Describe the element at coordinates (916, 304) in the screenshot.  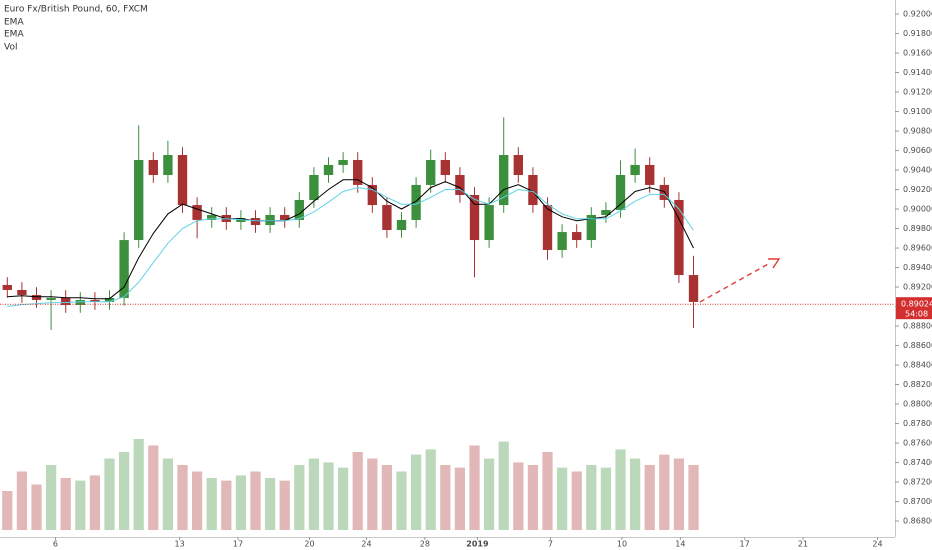
I see `last-price-label: 0.89024` at that location.